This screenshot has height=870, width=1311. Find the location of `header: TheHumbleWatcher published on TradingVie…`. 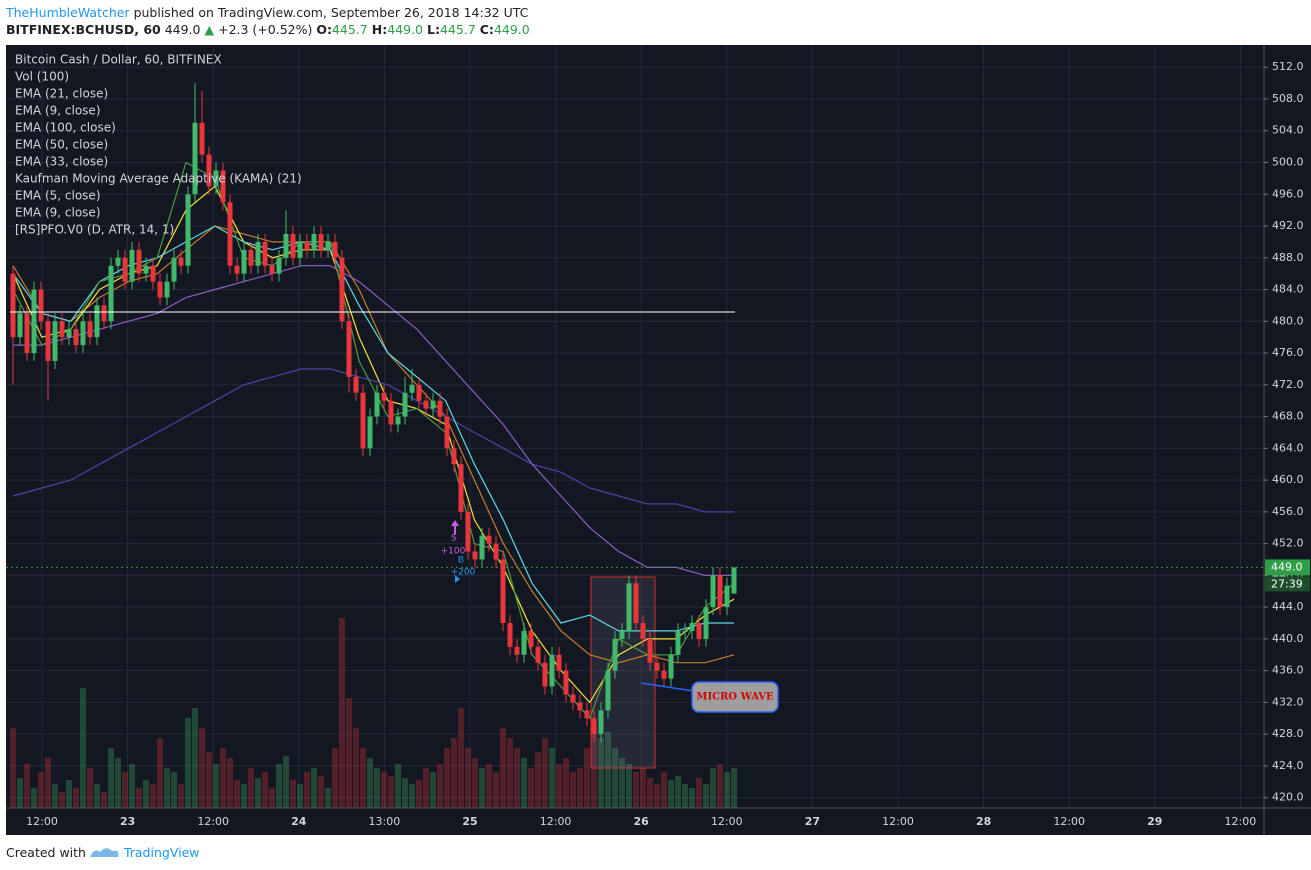

header: TheHumbleWatcher published on TradingVie… is located at coordinates (268, 21).